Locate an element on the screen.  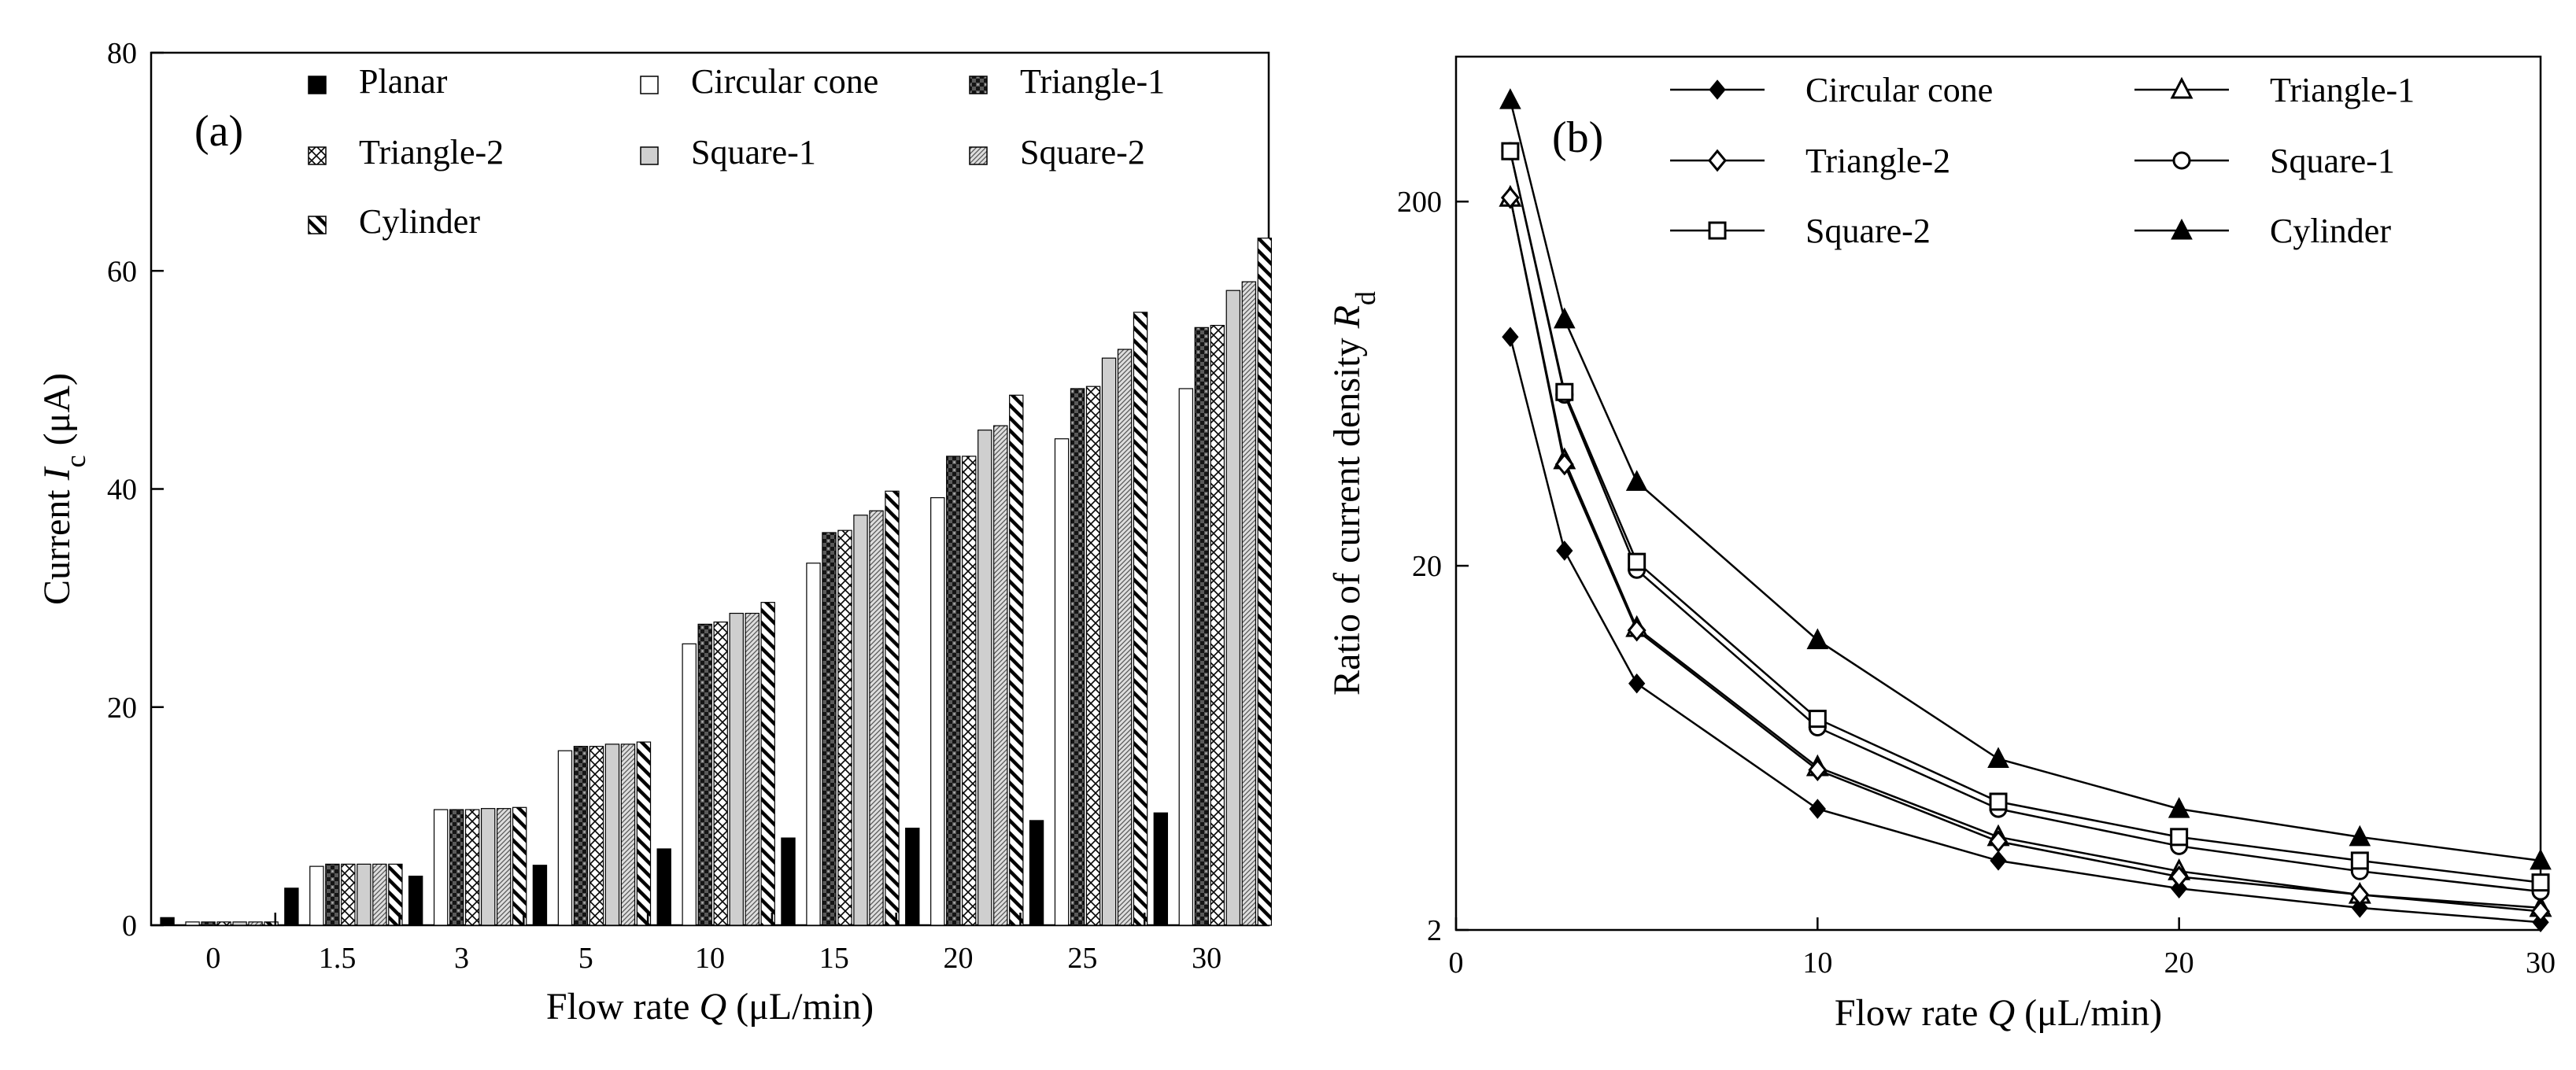
x-tick-label: 0 is located at coordinates (212, 958).